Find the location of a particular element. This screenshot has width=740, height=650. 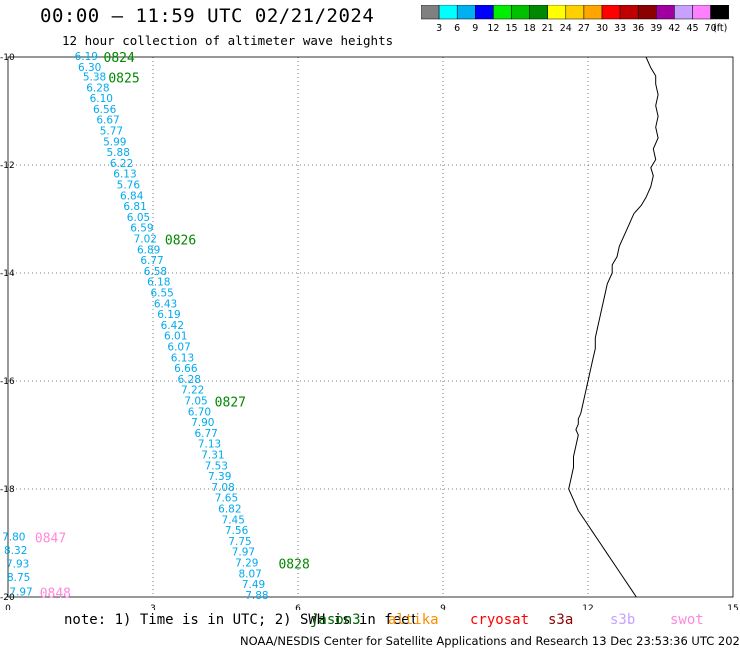

wave-height-value: 6.67 is located at coordinates (107, 121).